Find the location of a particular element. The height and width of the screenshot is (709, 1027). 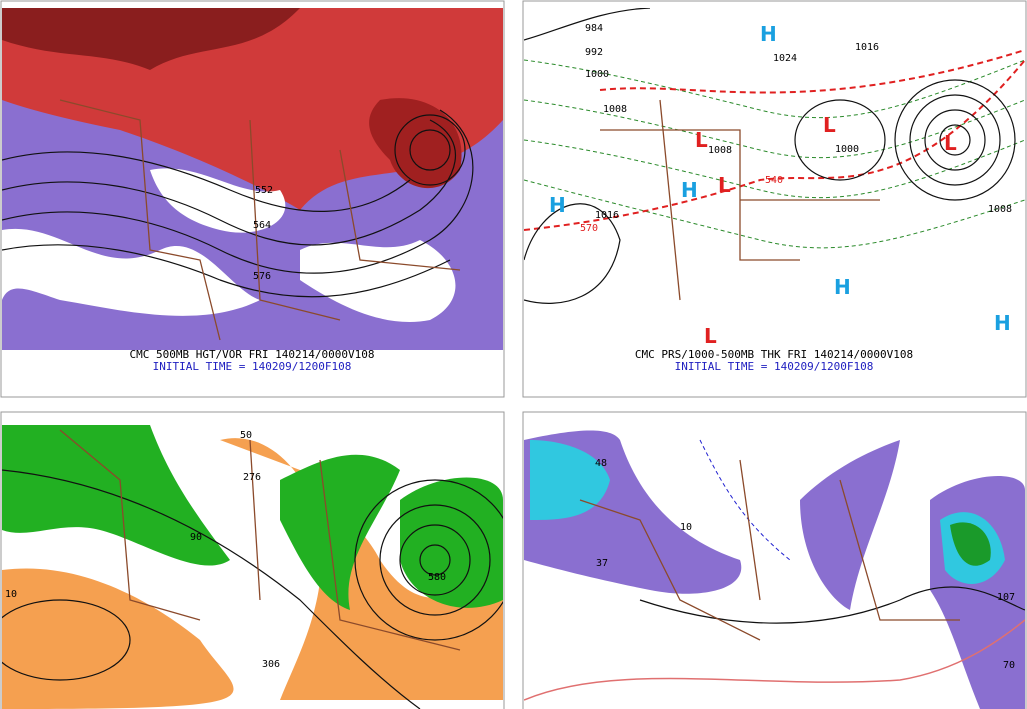

contour-label: 552 is located at coordinates (264, 190).